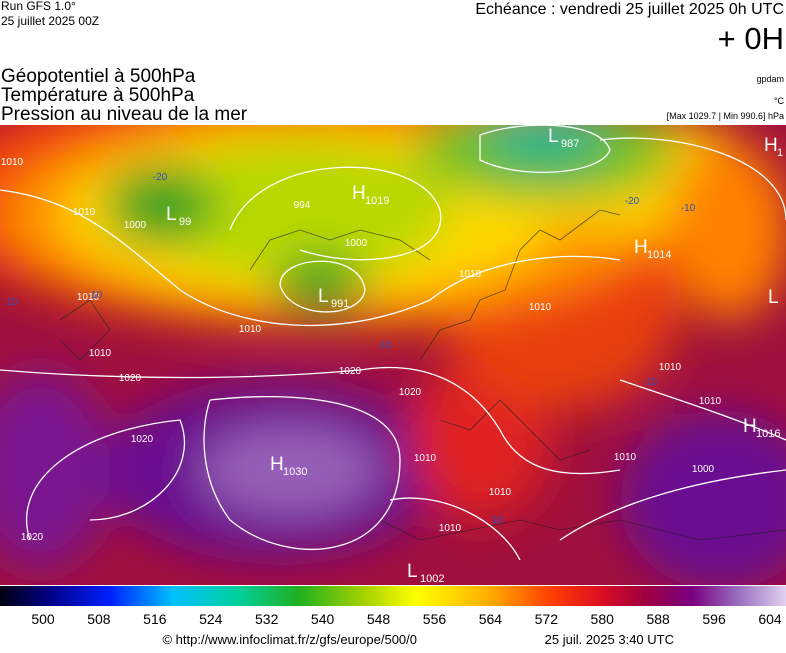 The image size is (786, 653). Describe the element at coordinates (725, 116) in the screenshot. I see `unit: [Max 1029.7 | Min 990.6] hPa` at that location.